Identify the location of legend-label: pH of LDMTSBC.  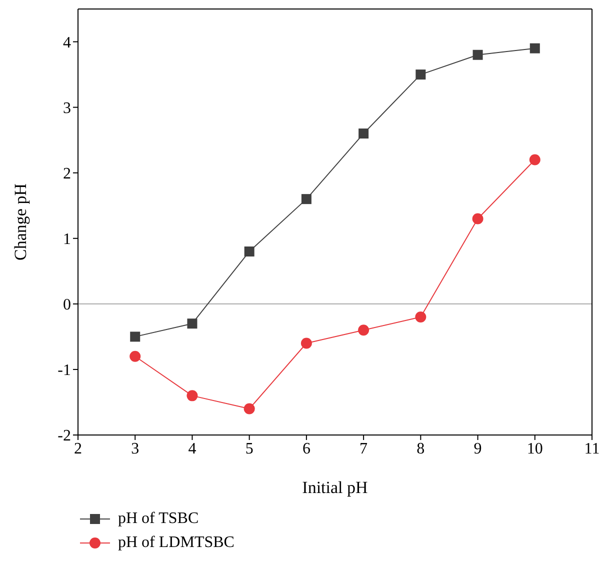
(176, 543).